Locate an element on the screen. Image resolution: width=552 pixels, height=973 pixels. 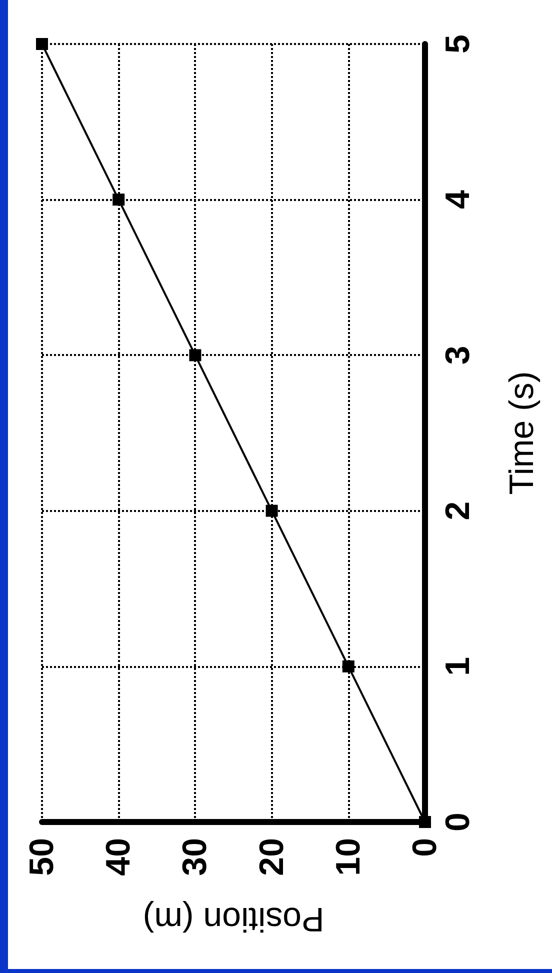
y-axis-title: Time (s) is located at coordinates (522, 433).